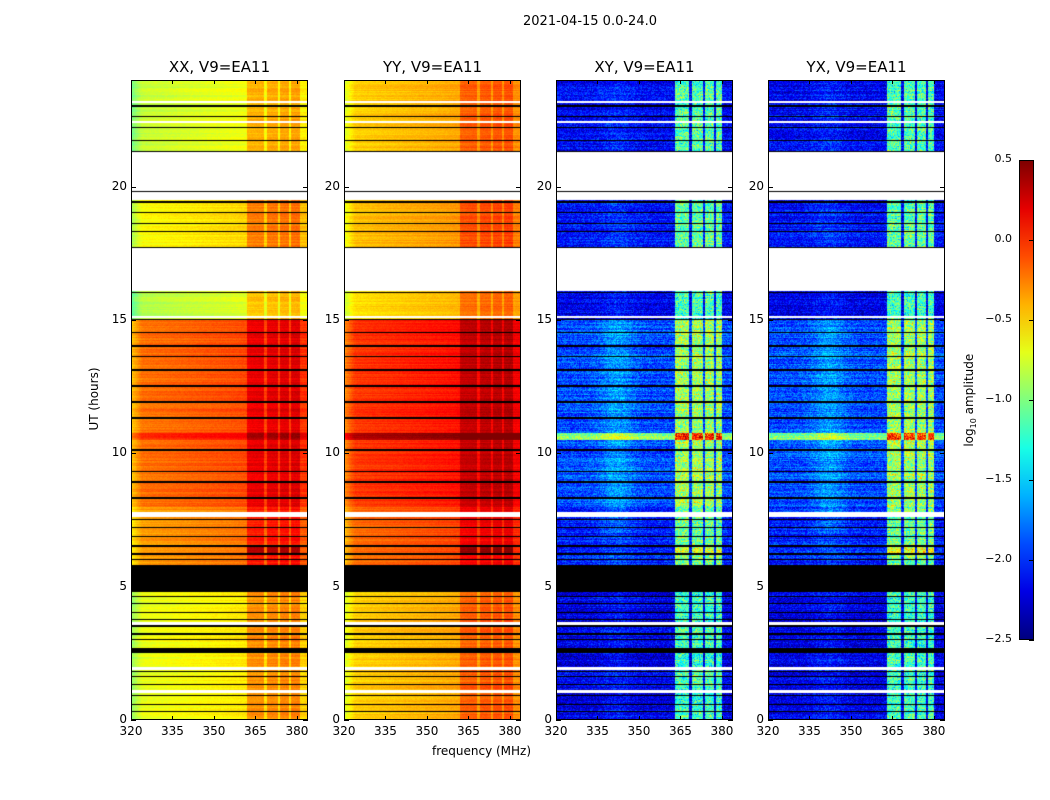 The image size is (1050, 800). I want to click on colorbar-tick-label: −1.5, so click(998, 478).